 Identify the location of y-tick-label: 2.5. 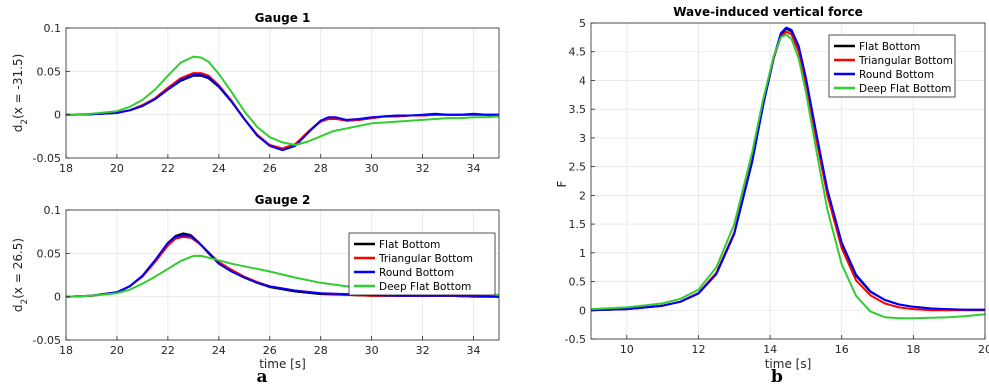
(578, 167).